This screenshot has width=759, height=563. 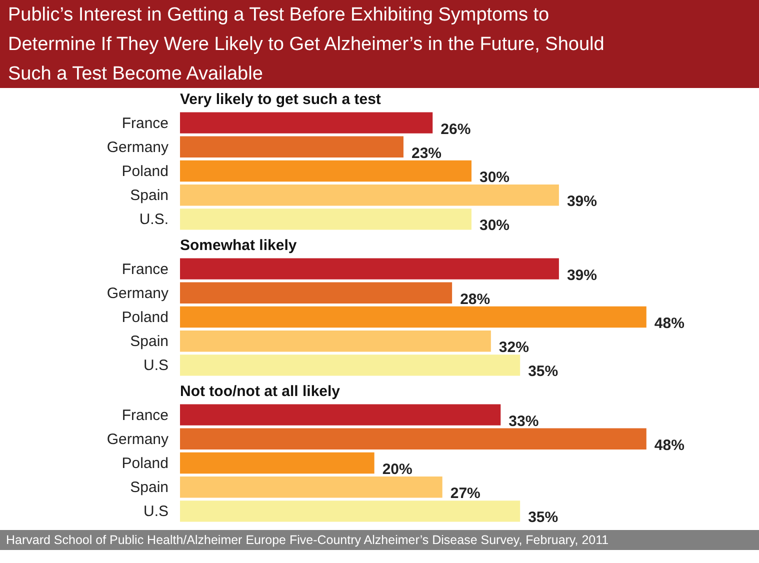 What do you see at coordinates (260, 391) in the screenshot?
I see `chart-subtitle: Not too/not at all likely` at bounding box center [260, 391].